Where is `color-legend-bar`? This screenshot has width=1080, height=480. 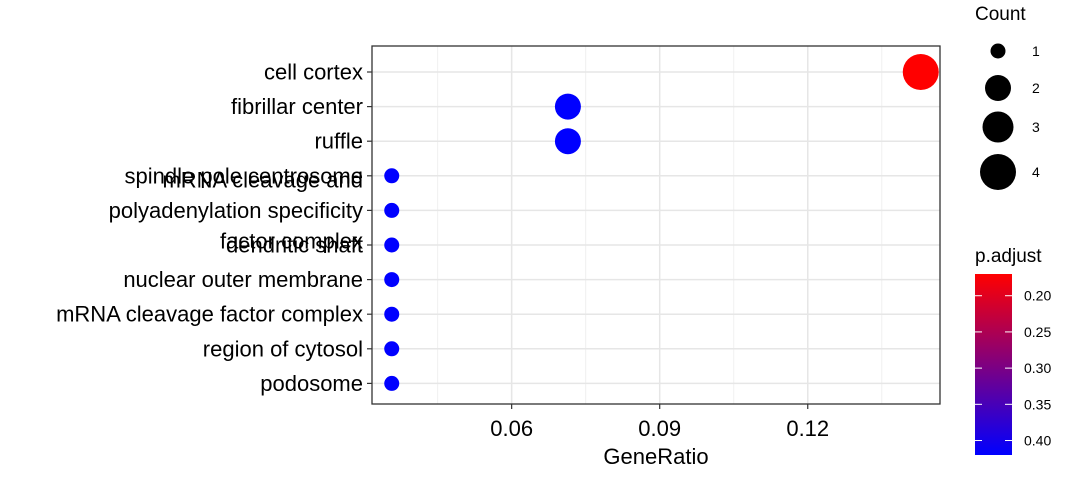 color-legend-bar is located at coordinates (993, 364).